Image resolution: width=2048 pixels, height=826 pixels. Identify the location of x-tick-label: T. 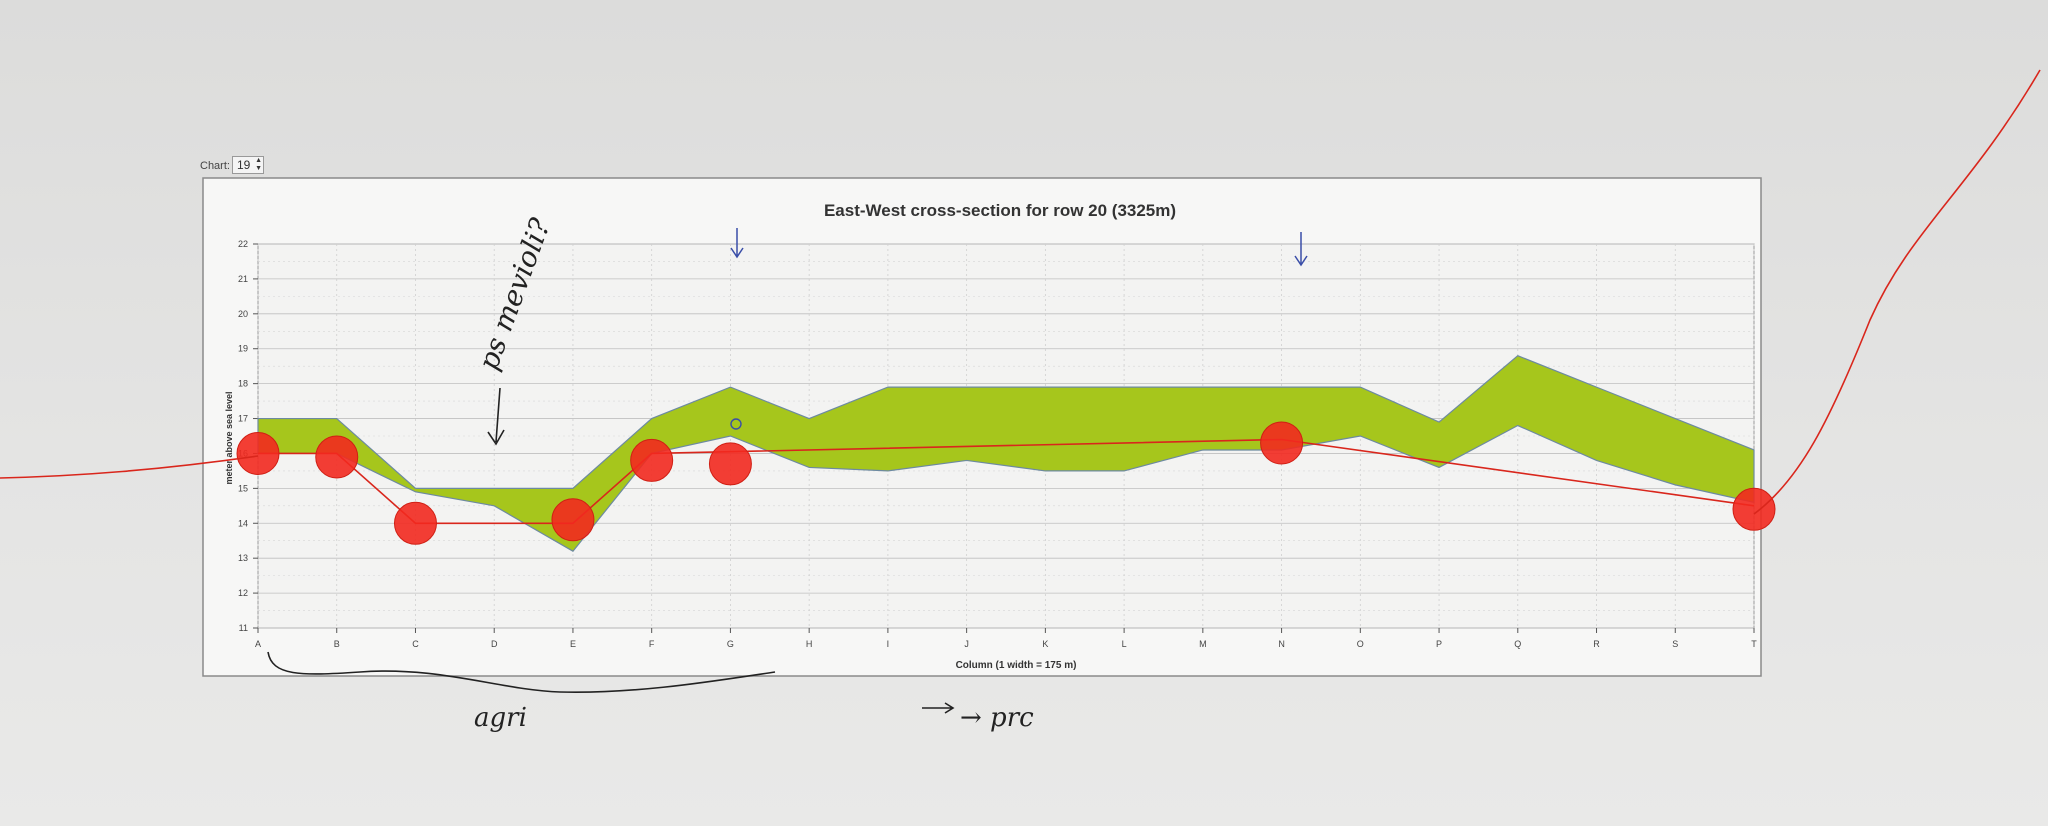
(1754, 644).